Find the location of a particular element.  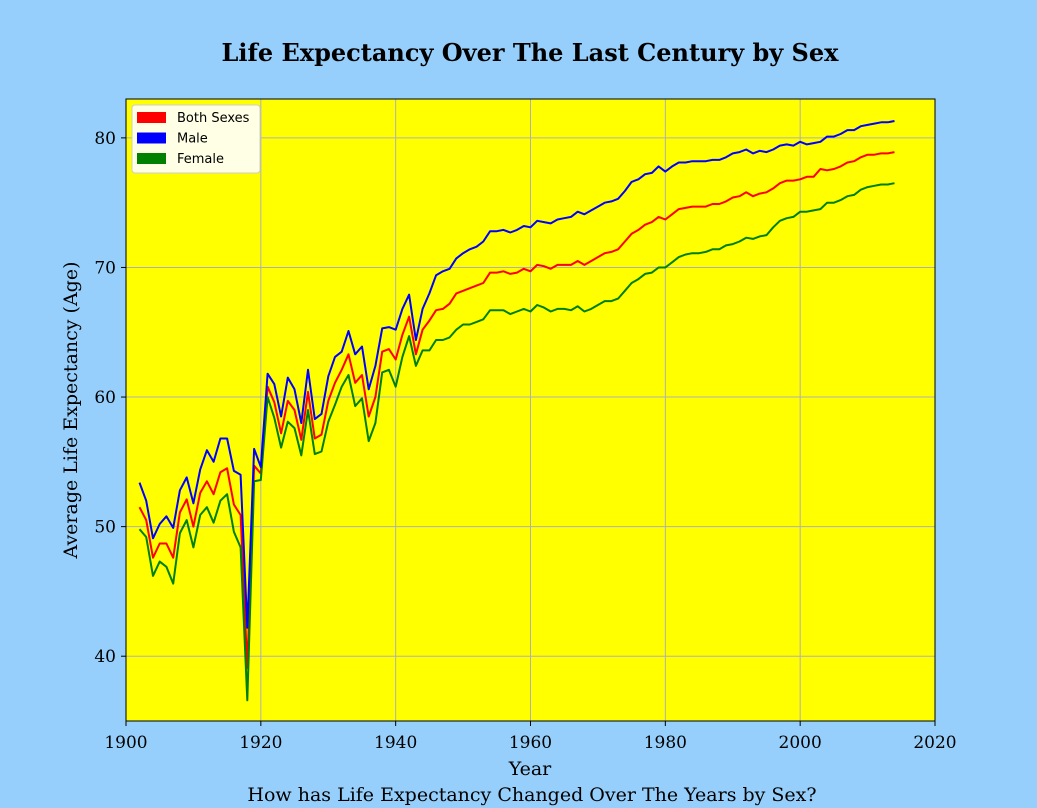

y-axis-label: Average Life Expectancy (Age) is located at coordinates (71, 411).